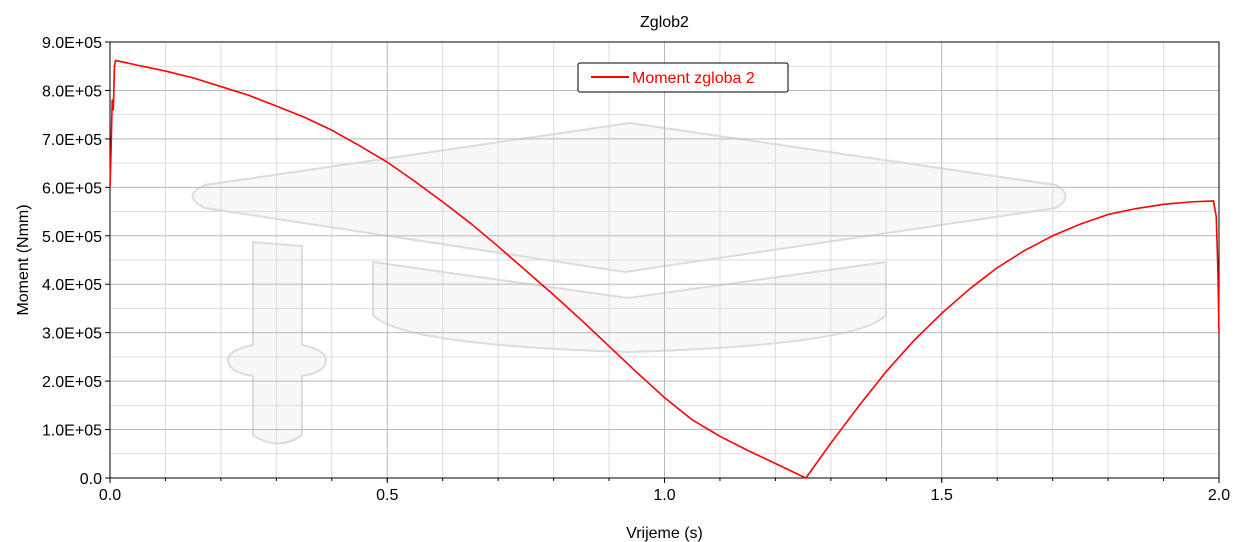  I want to click on legend: Moment zgloba 2, so click(683, 77).